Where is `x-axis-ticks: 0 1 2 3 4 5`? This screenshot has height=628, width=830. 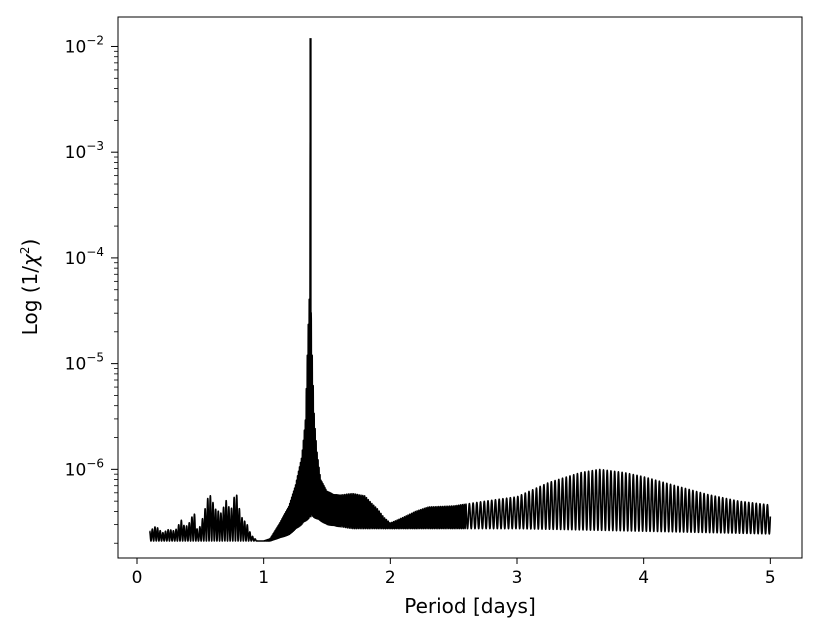 x-axis-ticks: 0 1 2 3 4 5 is located at coordinates (454, 573).